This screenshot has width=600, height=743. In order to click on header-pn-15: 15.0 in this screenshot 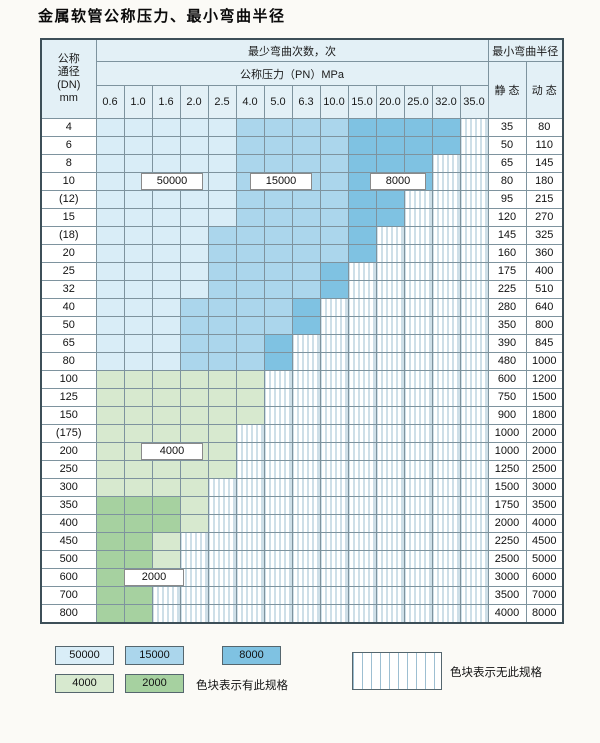, I will do `click(362, 102)`.